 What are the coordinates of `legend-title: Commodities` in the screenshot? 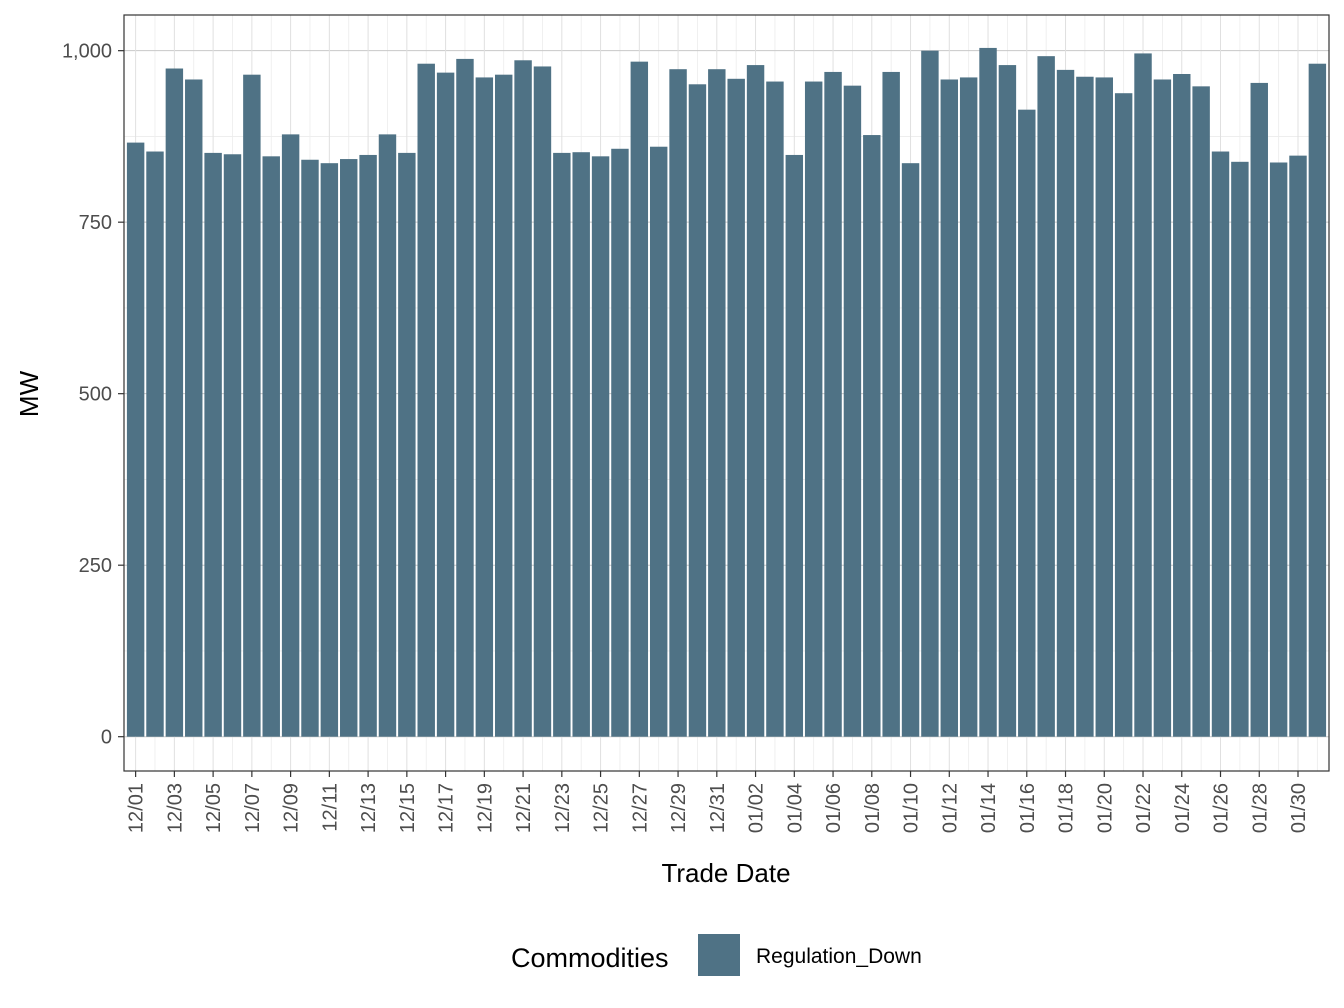 It's located at (590, 958).